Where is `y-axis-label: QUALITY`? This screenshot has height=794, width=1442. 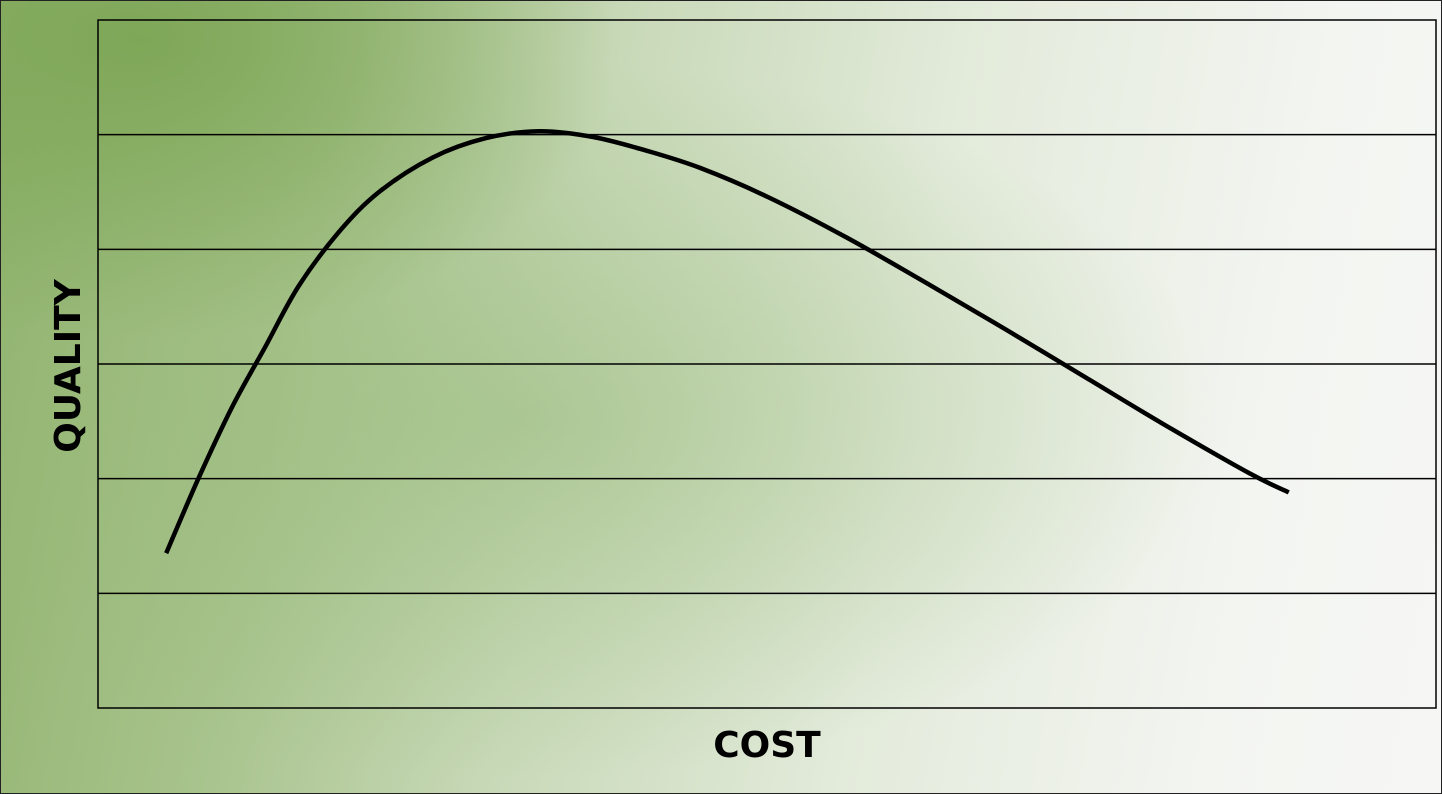
y-axis-label: QUALITY is located at coordinates (68, 365).